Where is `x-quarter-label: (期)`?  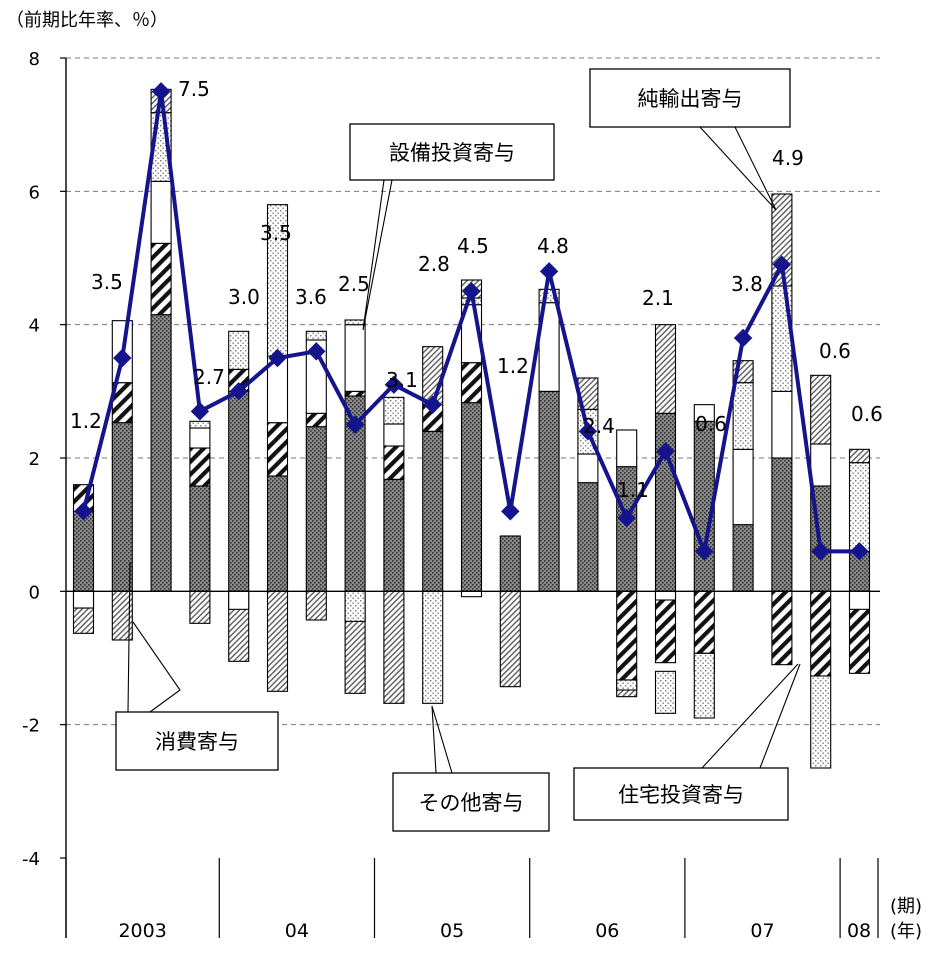 x-quarter-label: (期) is located at coordinates (906, 906).